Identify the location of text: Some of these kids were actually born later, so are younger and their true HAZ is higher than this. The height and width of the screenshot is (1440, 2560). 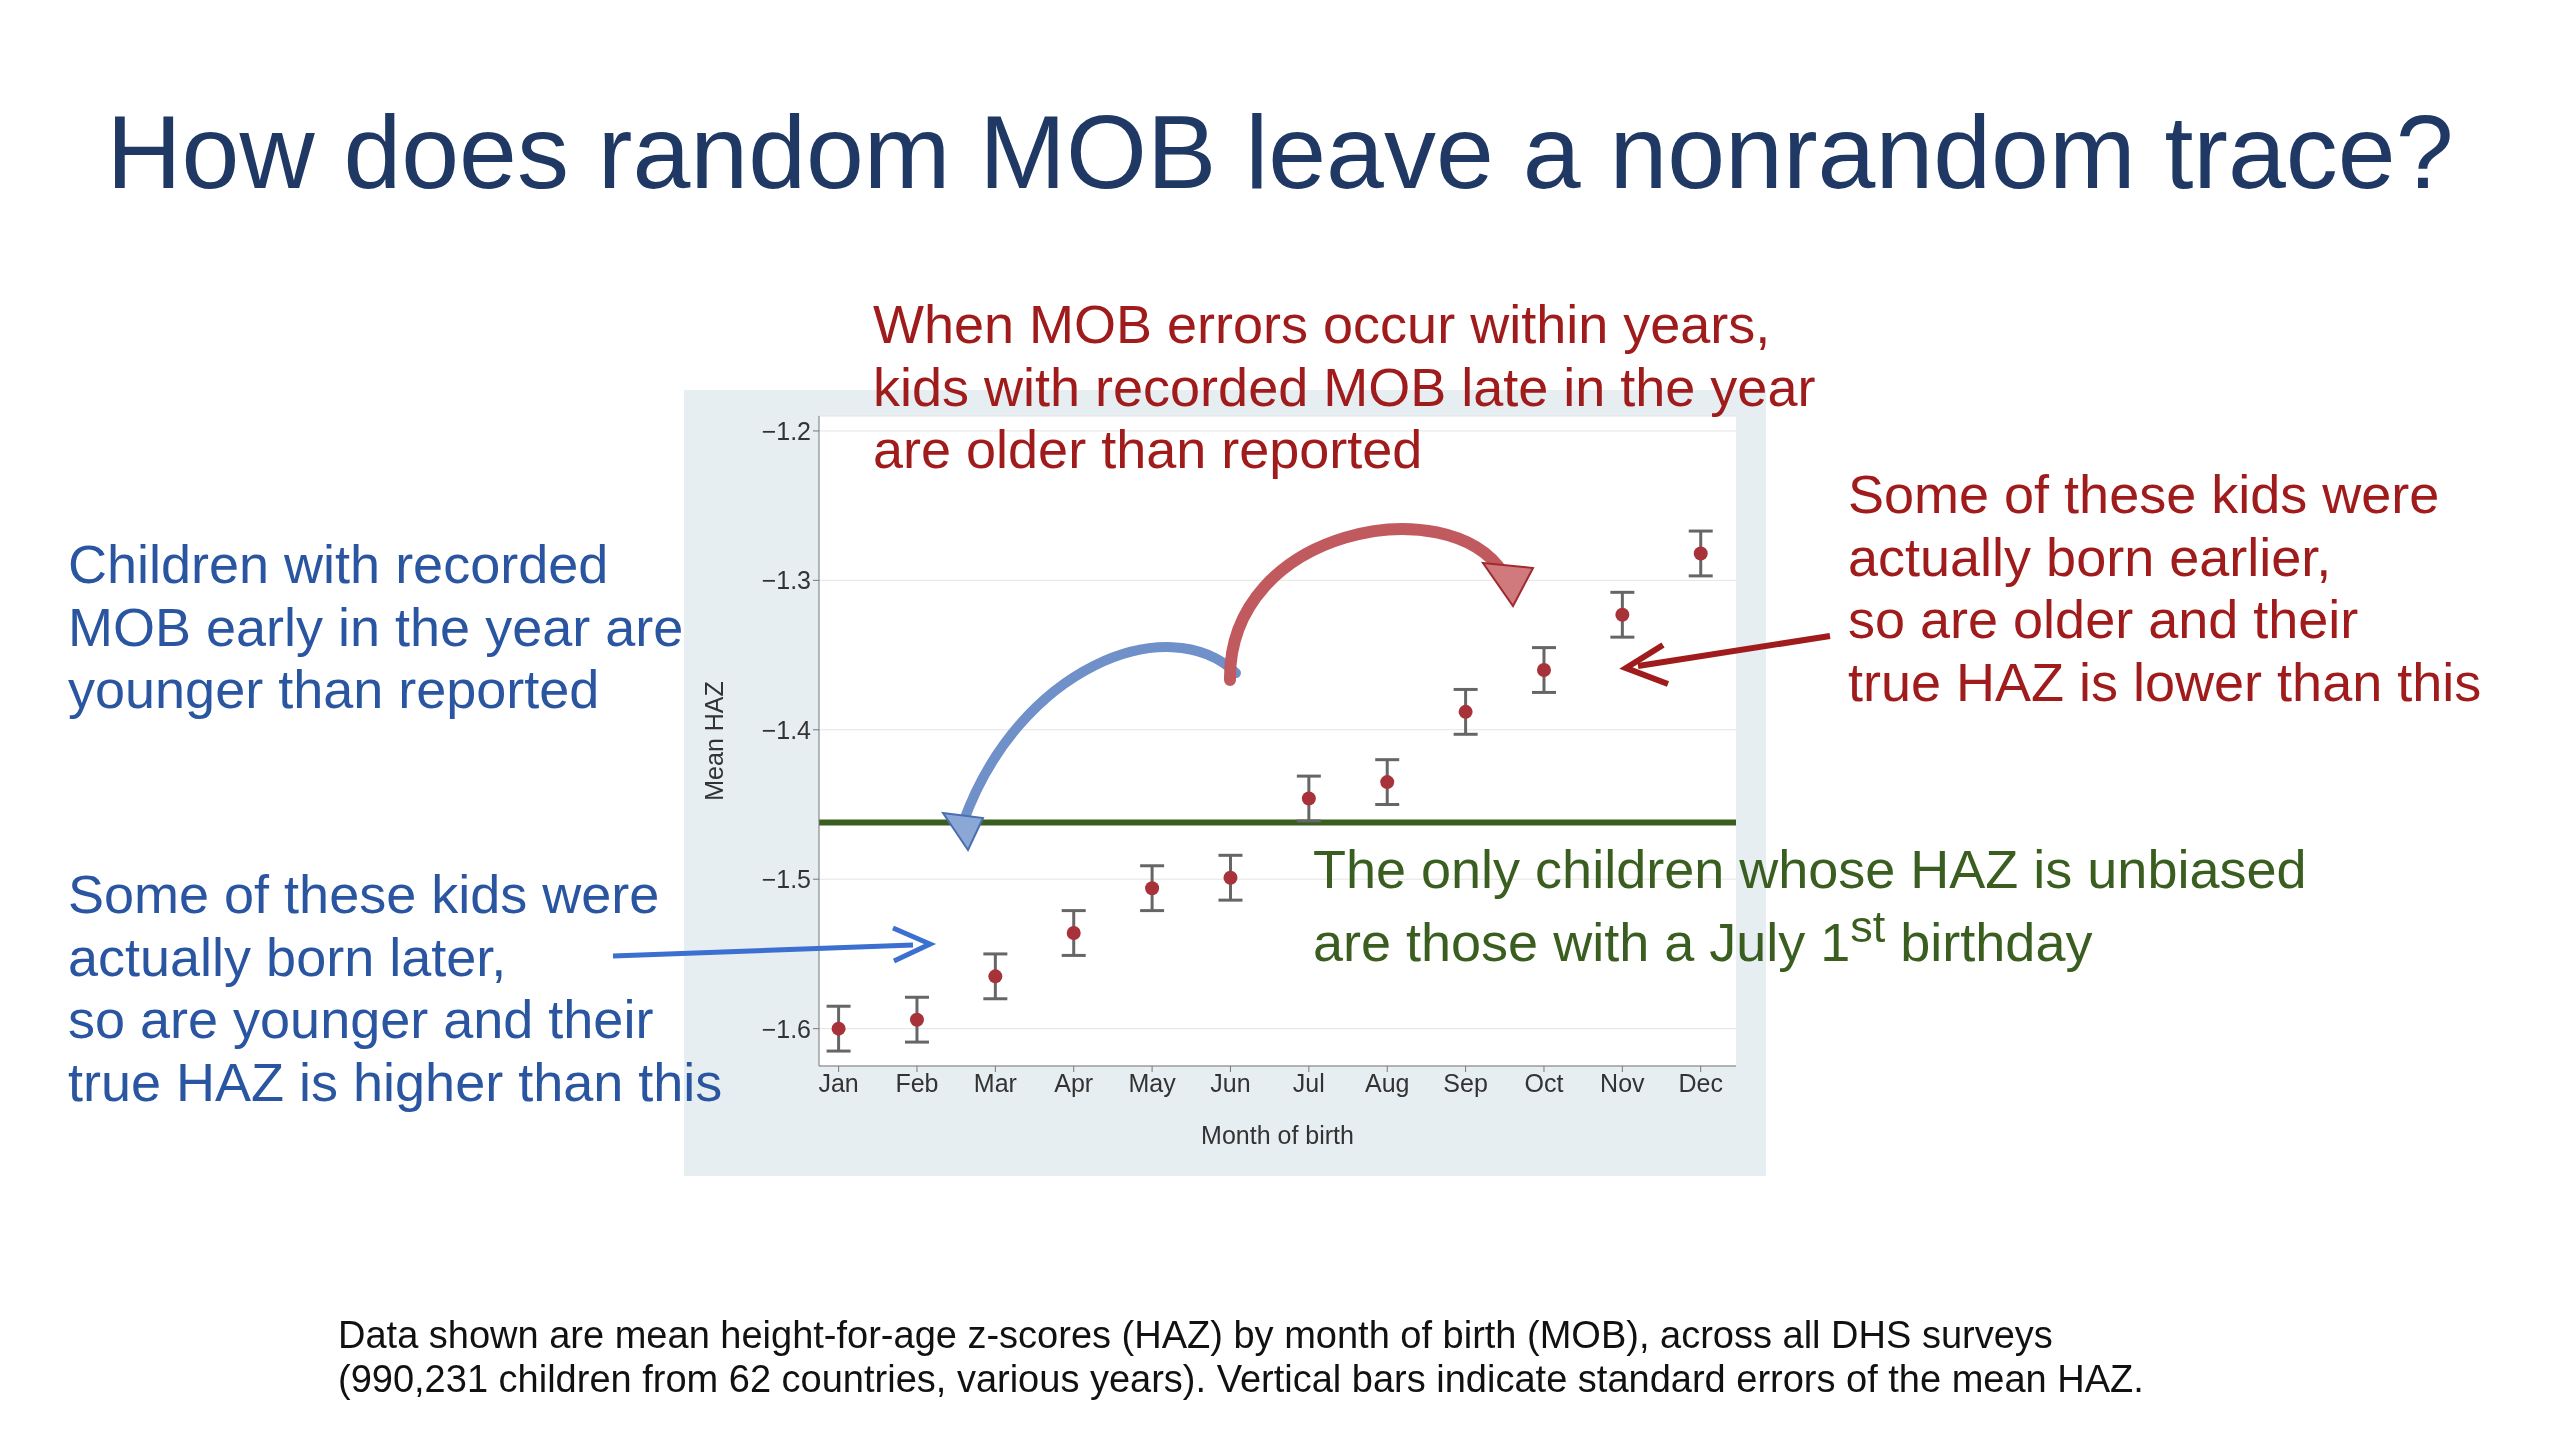
(395, 988).